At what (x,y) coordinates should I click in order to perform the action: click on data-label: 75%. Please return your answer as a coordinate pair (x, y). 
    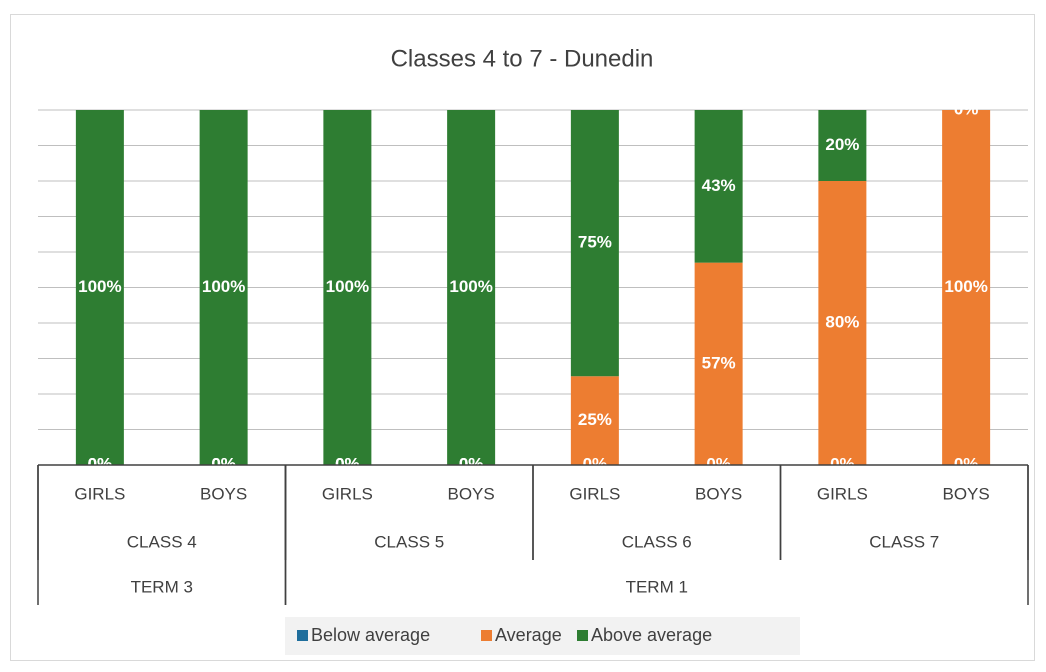
    Looking at the image, I should click on (595, 242).